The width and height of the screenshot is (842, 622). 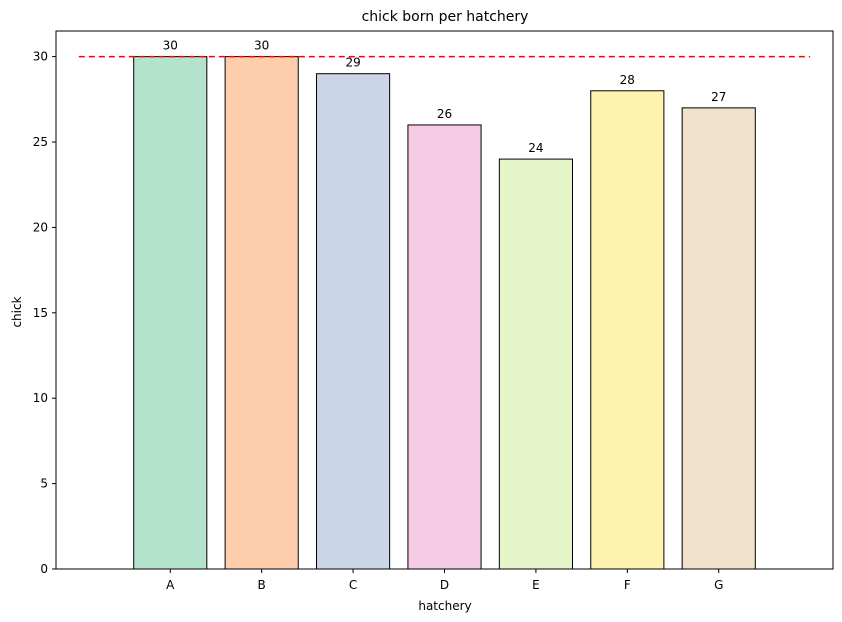 What do you see at coordinates (261, 313) in the screenshot?
I see `bar-B` at bounding box center [261, 313].